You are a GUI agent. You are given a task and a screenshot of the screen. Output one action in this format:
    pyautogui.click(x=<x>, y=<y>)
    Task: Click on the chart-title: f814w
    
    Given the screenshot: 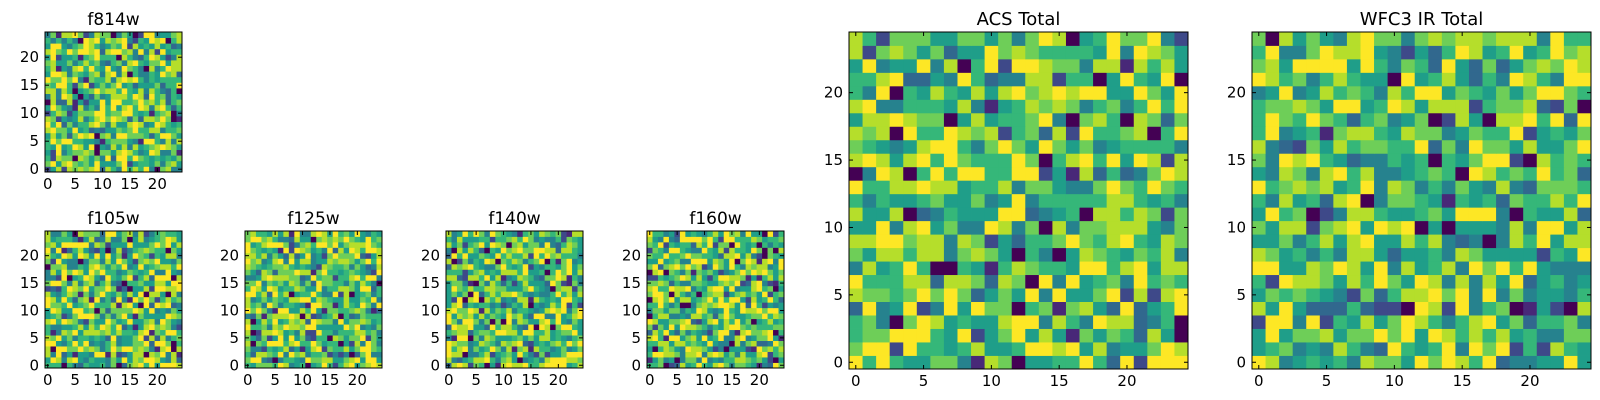 What is the action you would take?
    pyautogui.click(x=113, y=20)
    